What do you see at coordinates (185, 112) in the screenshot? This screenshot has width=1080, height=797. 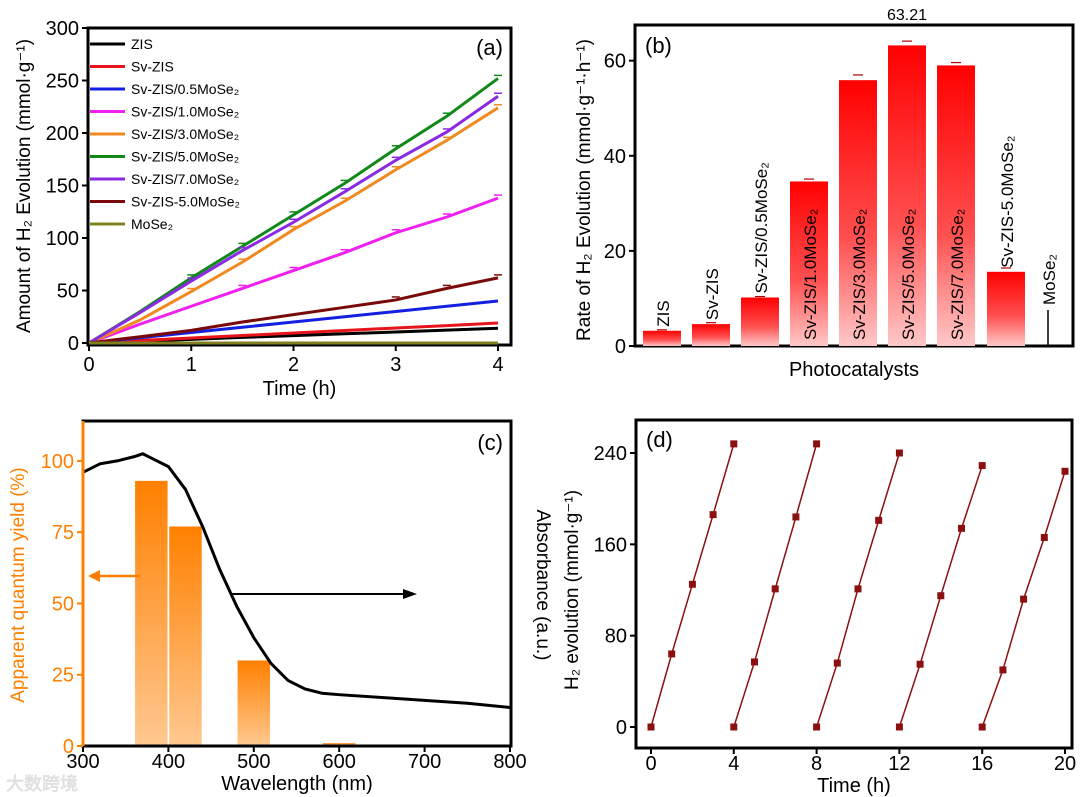 I see `legend-label: Sv-ZIS/1.0MoSe₂` at bounding box center [185, 112].